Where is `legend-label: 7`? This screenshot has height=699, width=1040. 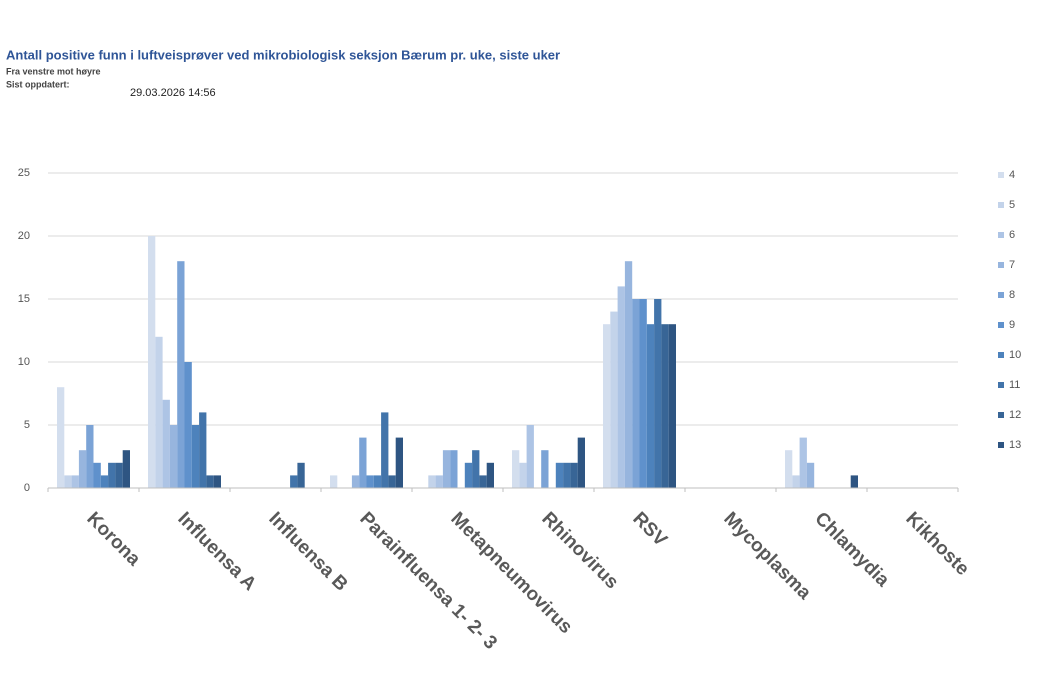
legend-label: 7 is located at coordinates (1012, 265).